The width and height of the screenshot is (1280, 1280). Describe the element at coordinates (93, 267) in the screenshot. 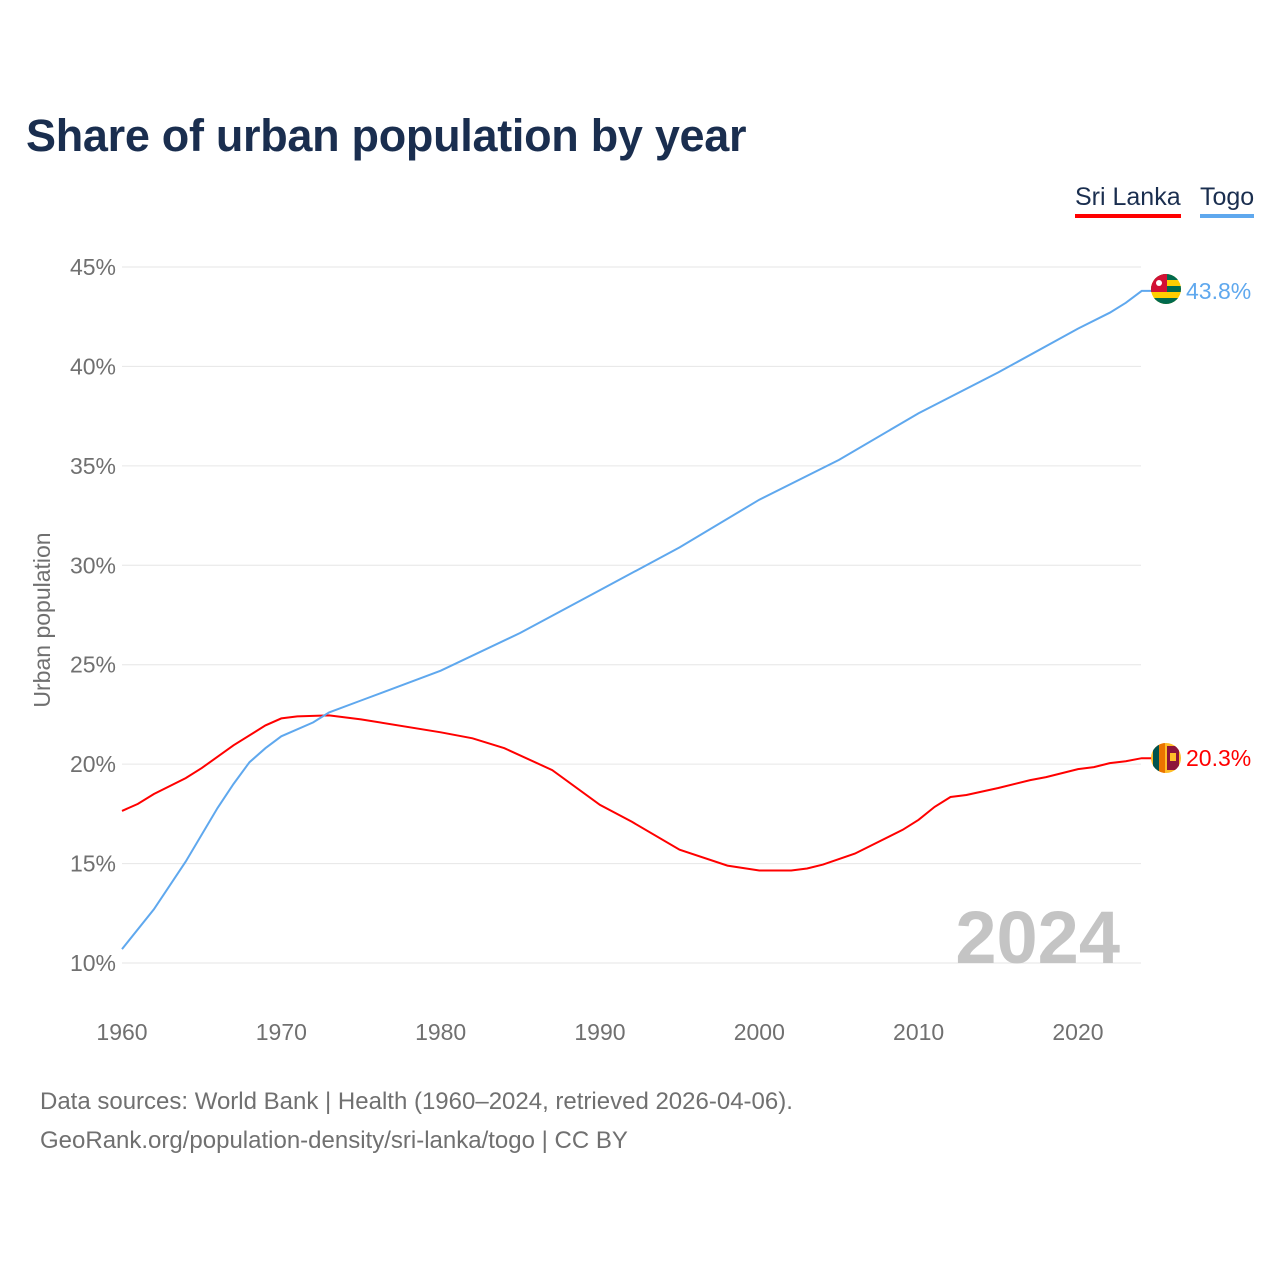

I see `y-tick-label: 45%` at that location.